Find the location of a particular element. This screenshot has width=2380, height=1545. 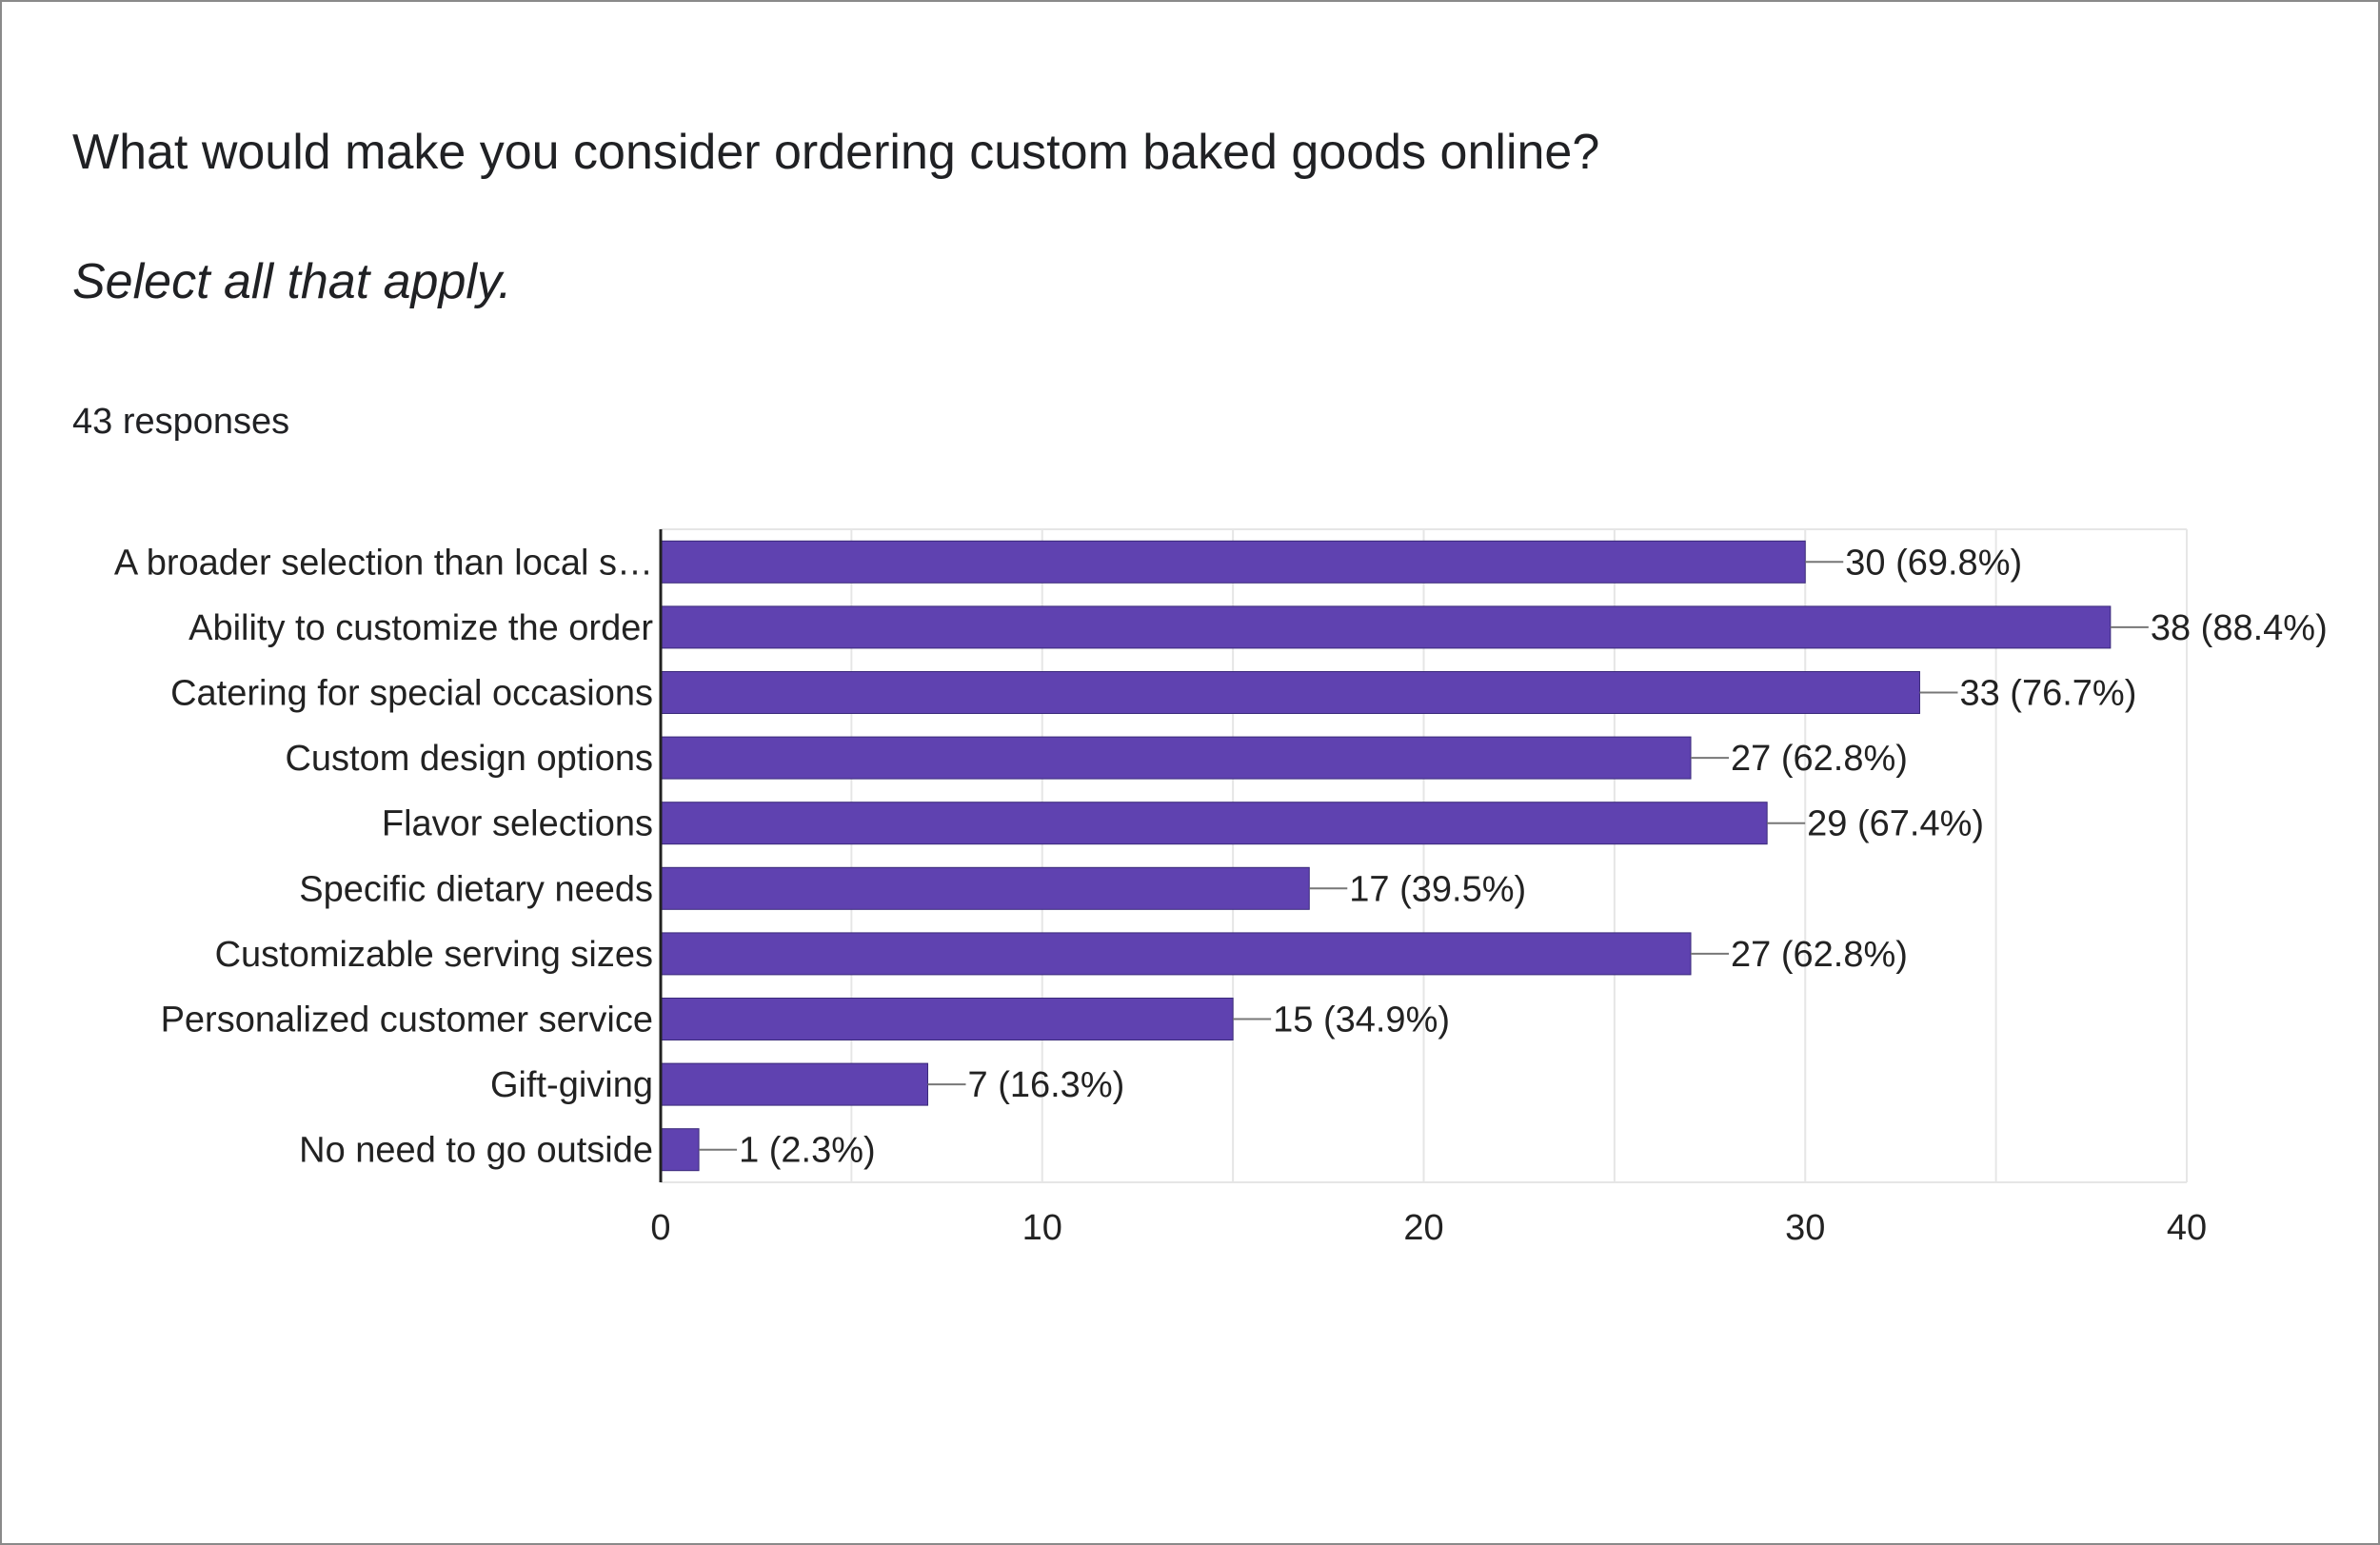

value-label: 29 (67.4%) is located at coordinates (1895, 824).